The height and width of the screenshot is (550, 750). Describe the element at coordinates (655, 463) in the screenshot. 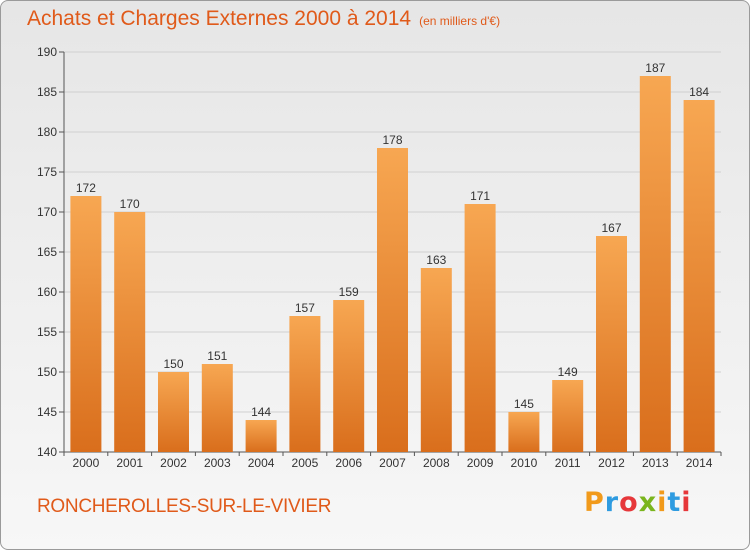

I see `x-tick-label: 2013` at that location.